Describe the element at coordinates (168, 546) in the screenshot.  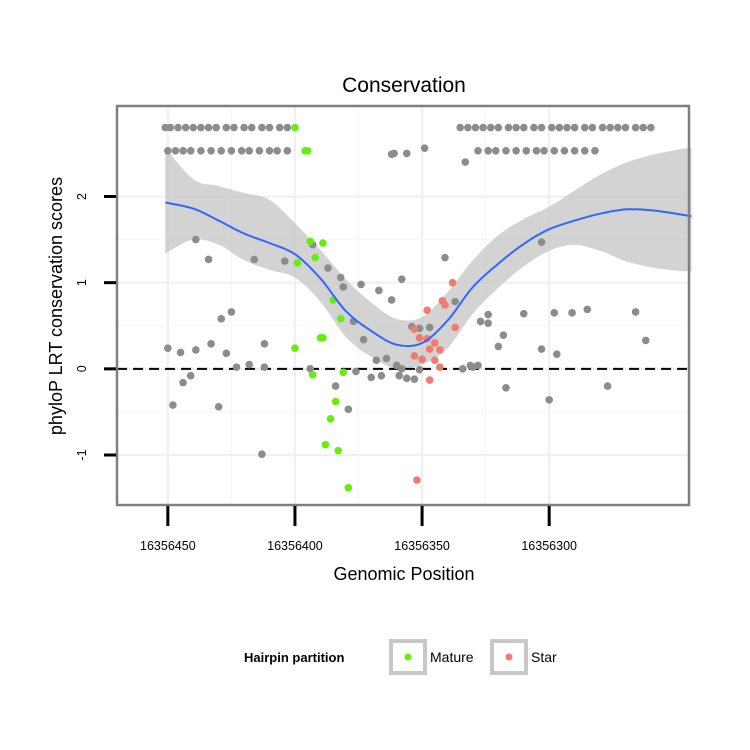
I see `x-tick-label: 16356450` at that location.